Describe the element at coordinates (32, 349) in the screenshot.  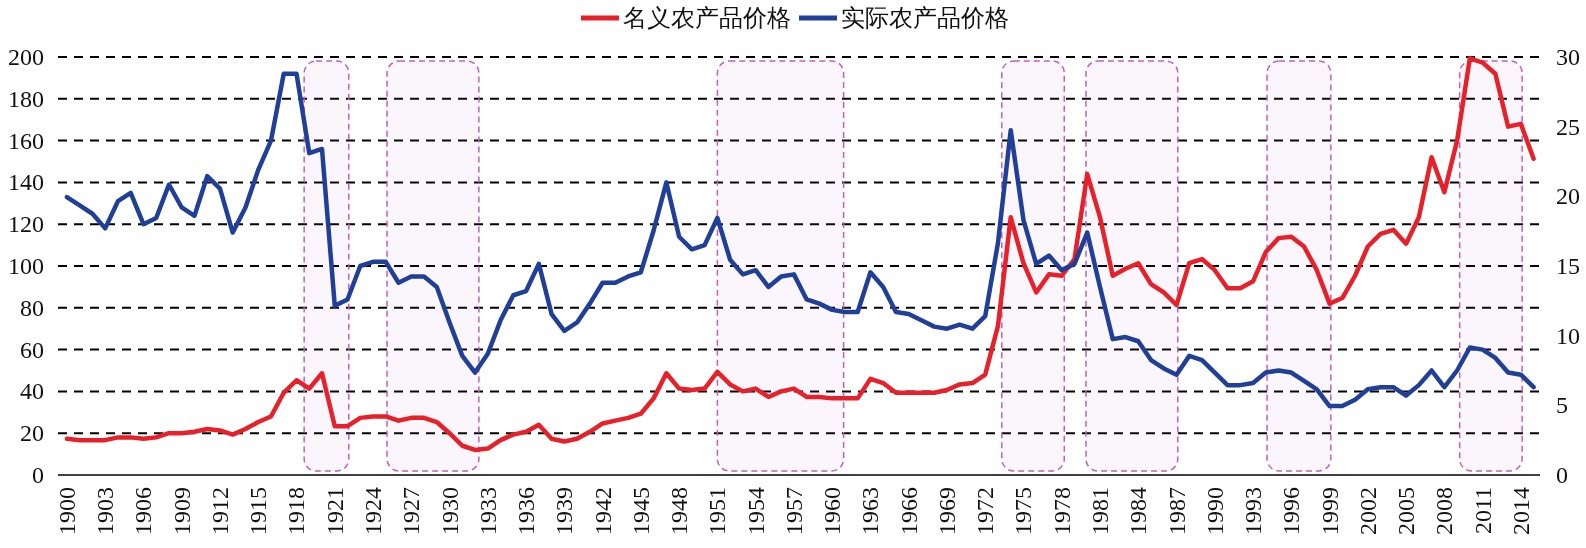
I see `y-tick-label: 60` at that location.